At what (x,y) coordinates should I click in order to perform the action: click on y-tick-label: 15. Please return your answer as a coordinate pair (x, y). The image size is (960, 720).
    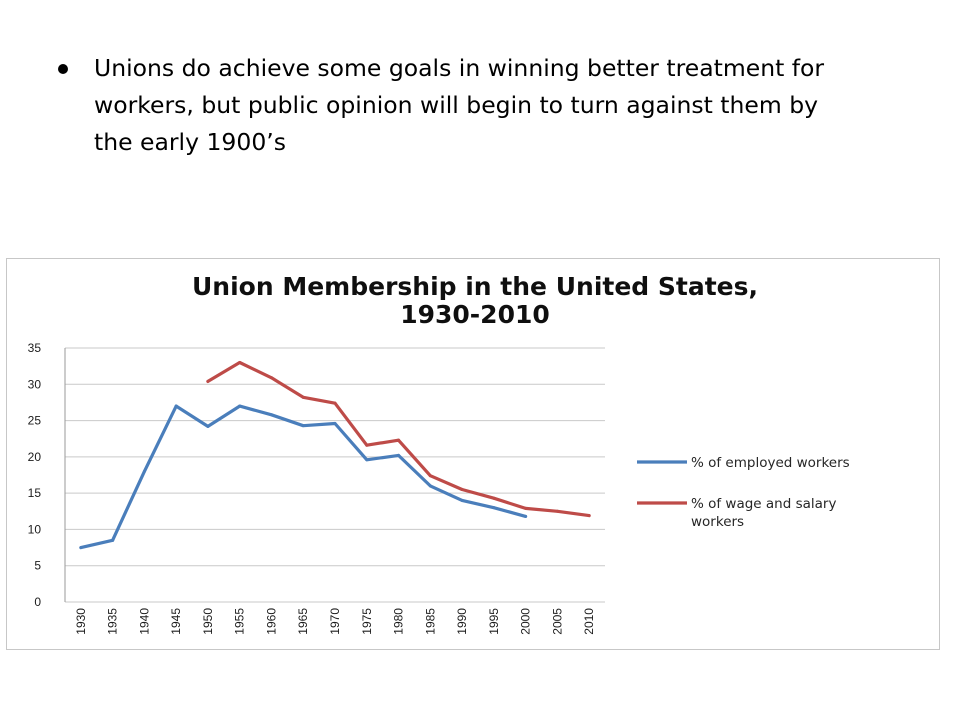
    Looking at the image, I should click on (35, 493).